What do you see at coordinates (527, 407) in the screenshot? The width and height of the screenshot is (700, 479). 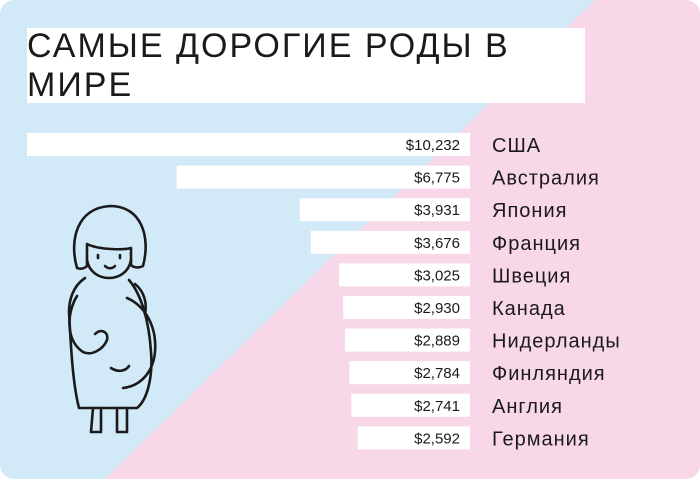 I see `category-label: Англия` at bounding box center [527, 407].